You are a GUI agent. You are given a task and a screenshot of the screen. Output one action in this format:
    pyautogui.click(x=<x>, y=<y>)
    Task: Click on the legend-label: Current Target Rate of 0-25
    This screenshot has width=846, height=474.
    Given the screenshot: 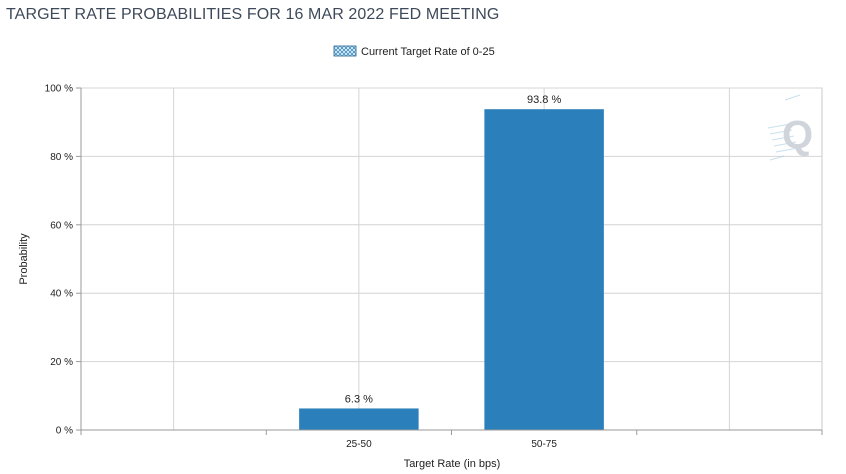 What is the action you would take?
    pyautogui.click(x=428, y=52)
    